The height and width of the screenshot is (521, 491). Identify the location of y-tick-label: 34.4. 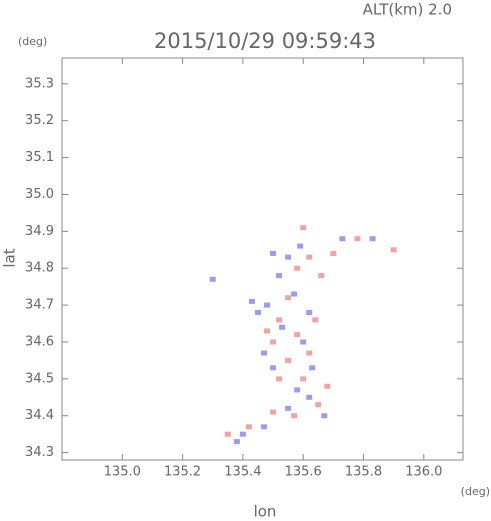
(39, 415).